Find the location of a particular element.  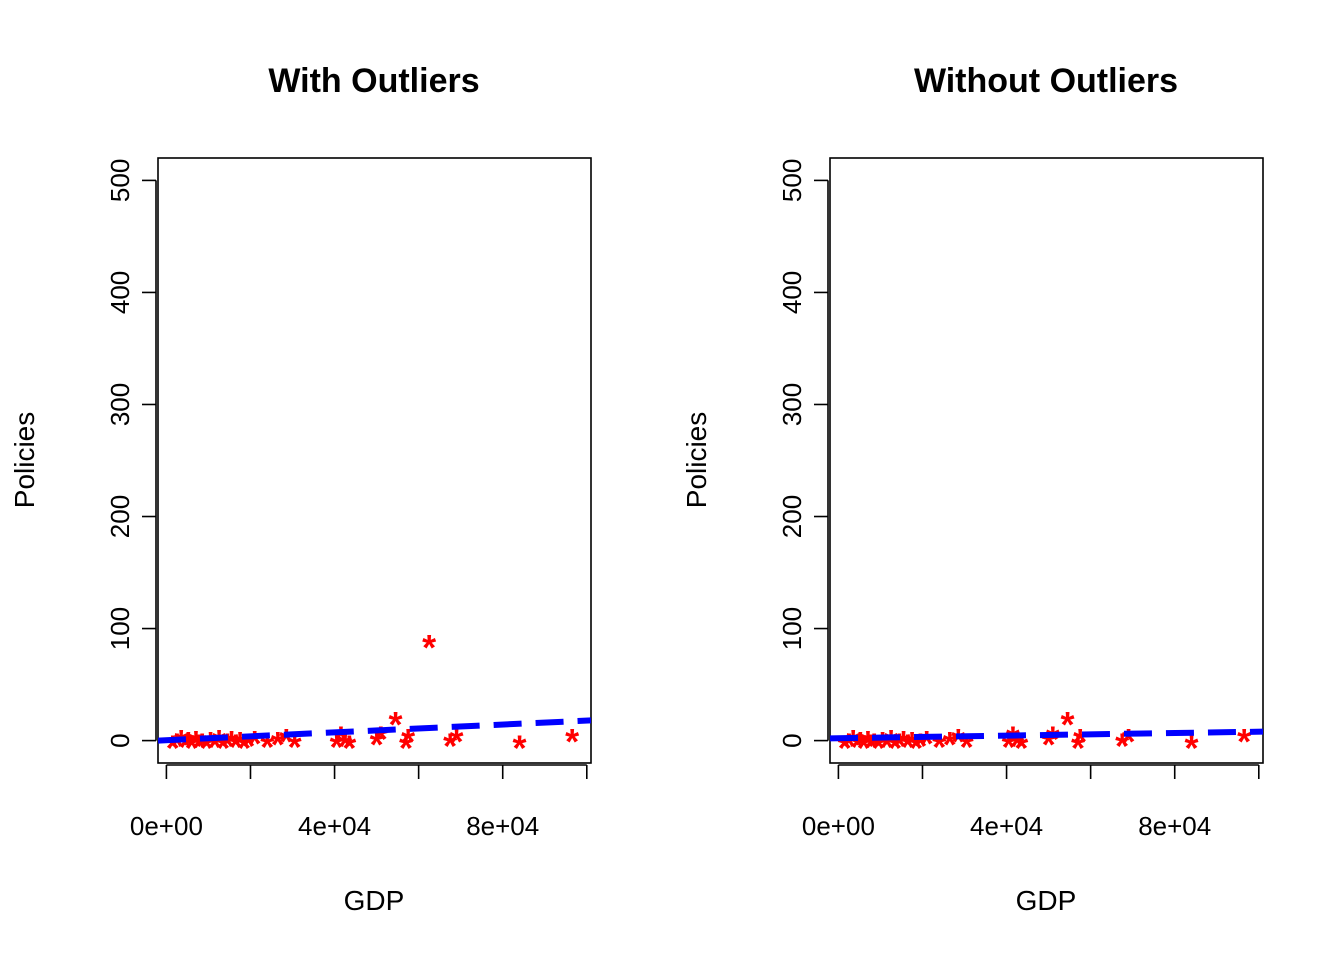

chart-title: Without Outliers is located at coordinates (1046, 81).